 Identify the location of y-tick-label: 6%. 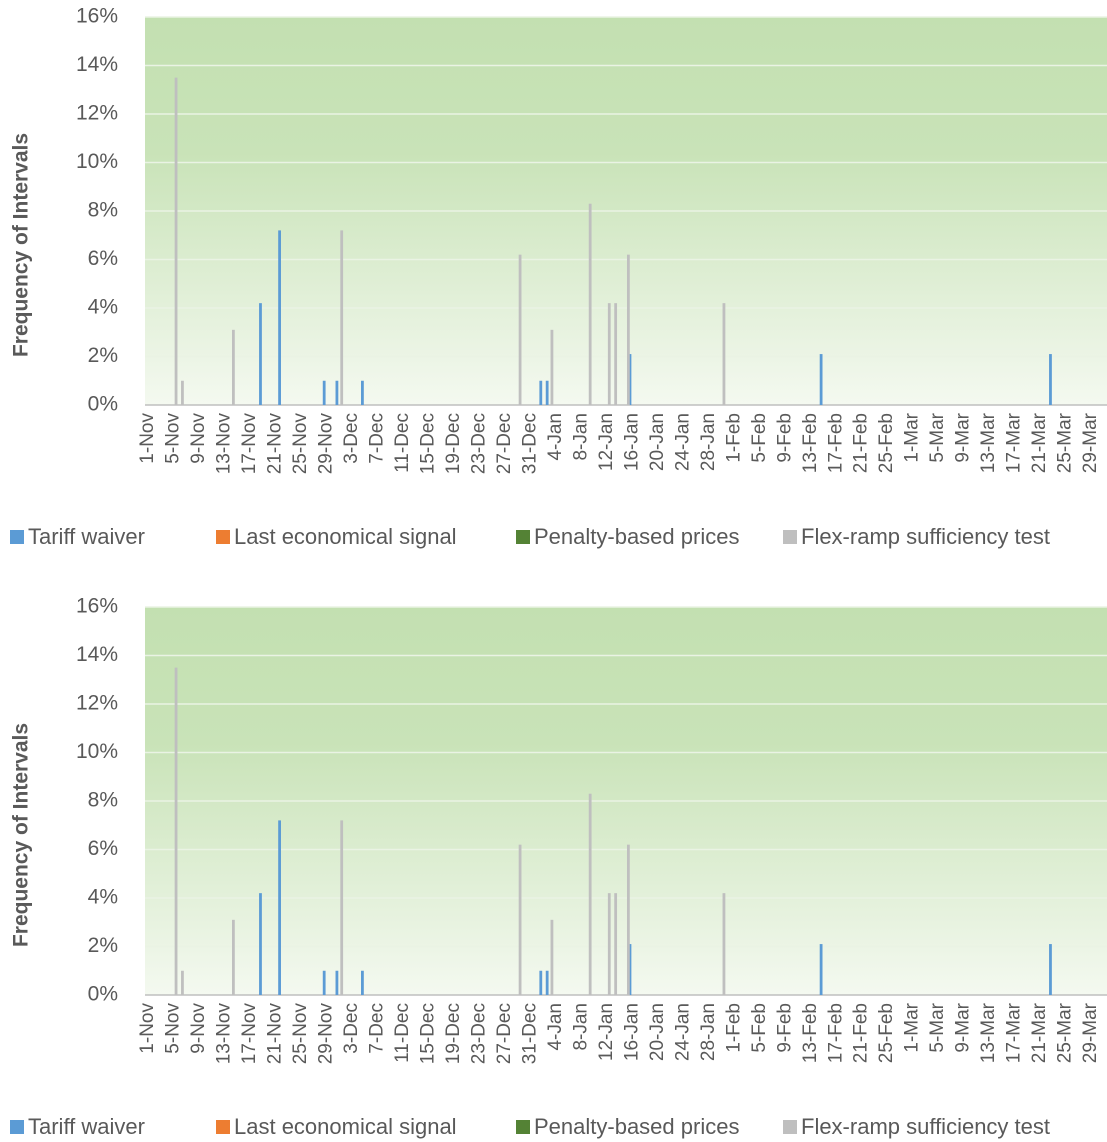
(103, 258).